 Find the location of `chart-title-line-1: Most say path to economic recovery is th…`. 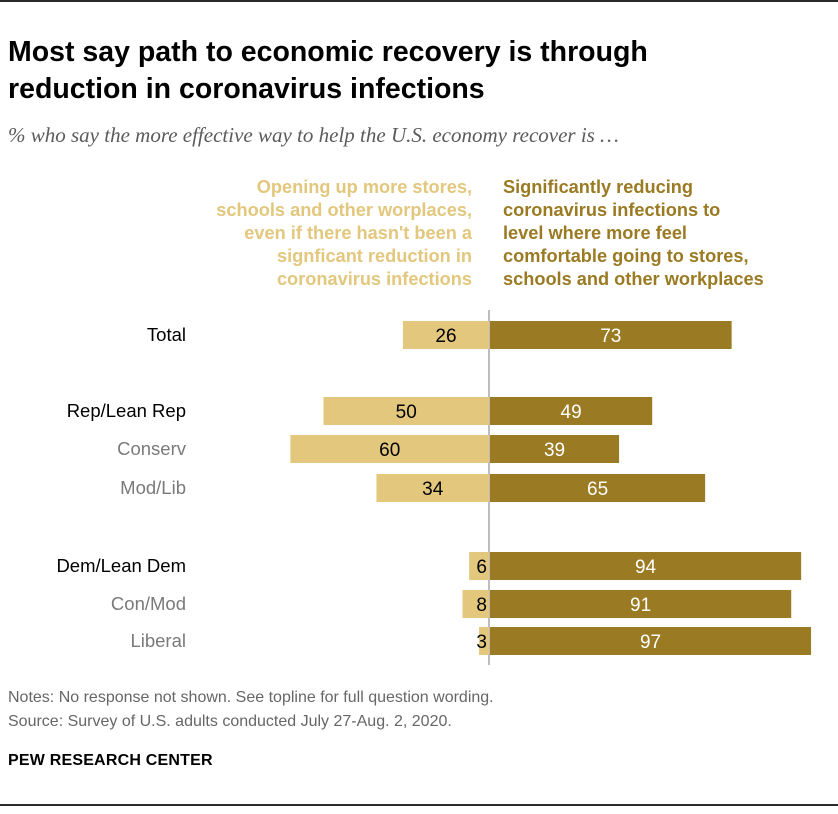

chart-title-line-1: Most say path to economic recovery is th… is located at coordinates (328, 52).